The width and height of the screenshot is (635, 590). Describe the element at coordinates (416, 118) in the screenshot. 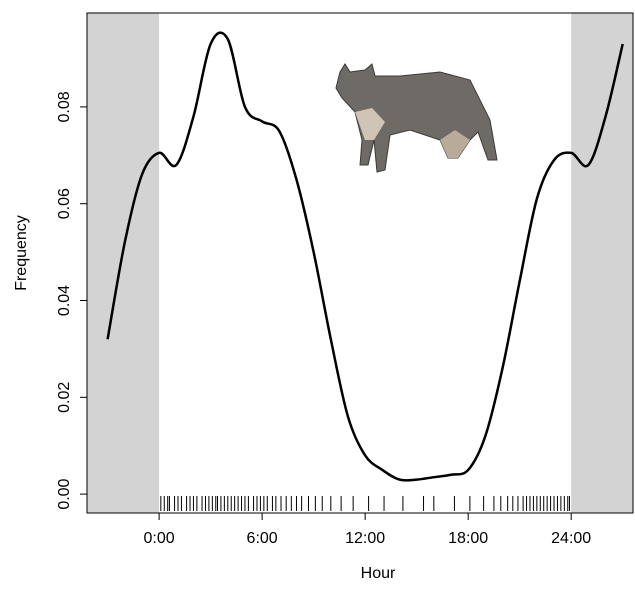

I see `wolf-image` at that location.